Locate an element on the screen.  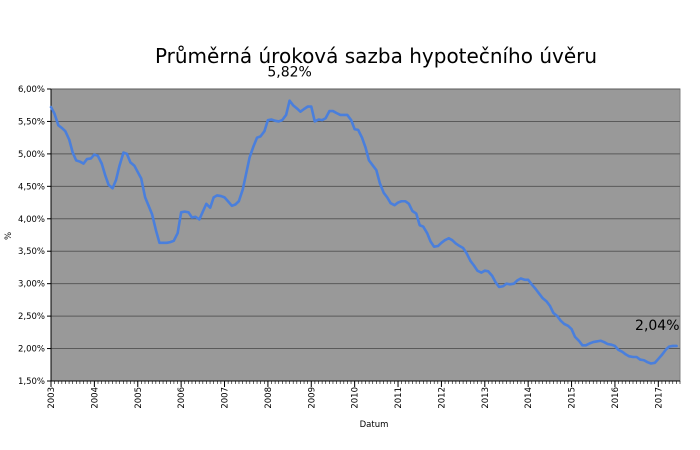
x-tick-label: 2006 is located at coordinates (182, 398).